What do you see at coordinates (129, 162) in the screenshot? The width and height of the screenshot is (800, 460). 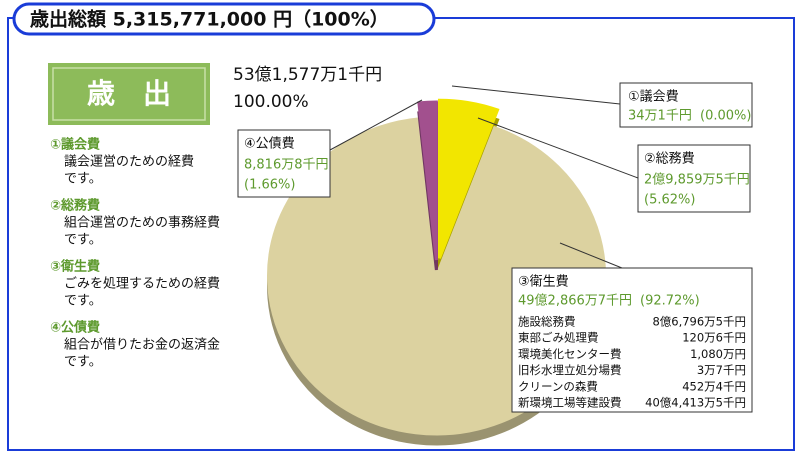 I see `legend-description: 議会運営のための経費` at bounding box center [129, 162].